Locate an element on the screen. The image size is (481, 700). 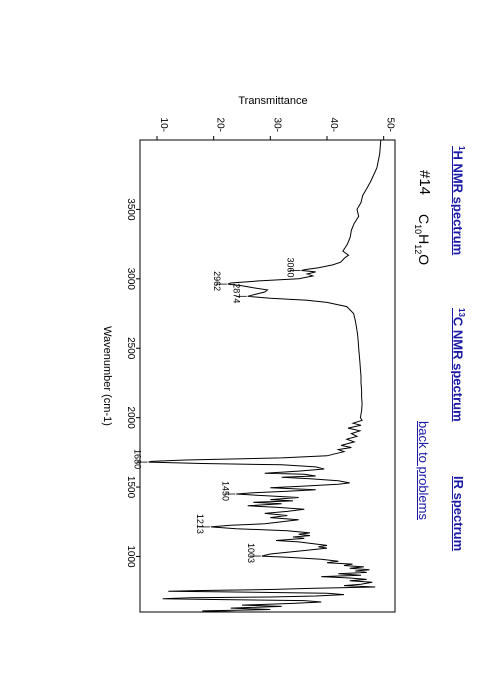
y-tick-label: 10- is located at coordinates (163, 125).